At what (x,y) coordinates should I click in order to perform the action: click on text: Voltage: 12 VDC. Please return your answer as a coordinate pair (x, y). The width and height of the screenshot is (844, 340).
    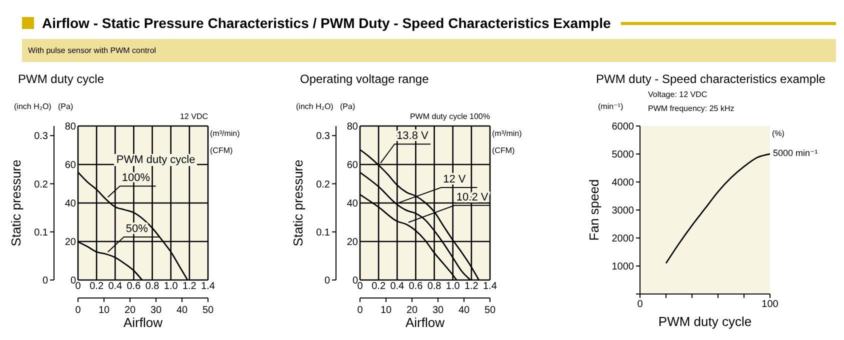
    Looking at the image, I should click on (678, 94).